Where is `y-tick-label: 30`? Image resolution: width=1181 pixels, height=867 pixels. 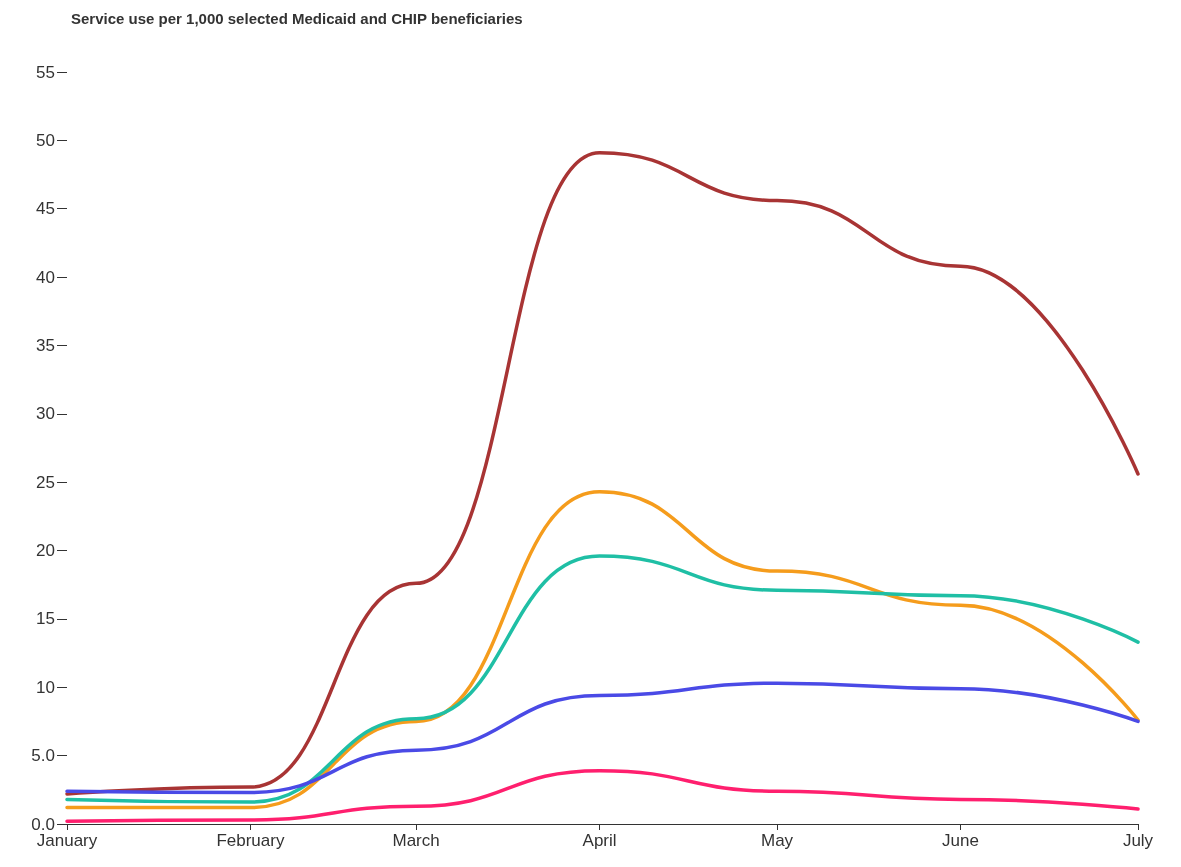
y-tick-label: 30 is located at coordinates (45, 414).